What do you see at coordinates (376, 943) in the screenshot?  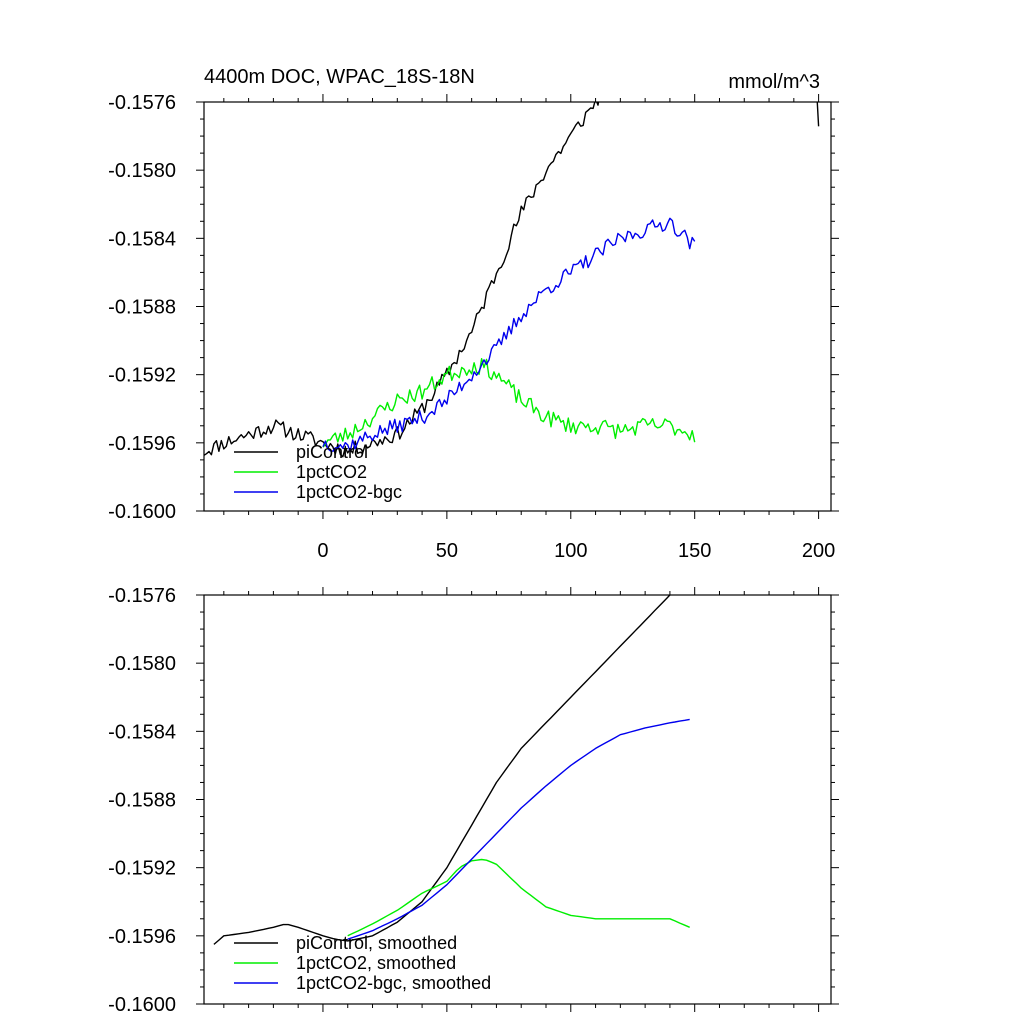 I see `legend-label: piControl, smoothed` at bounding box center [376, 943].